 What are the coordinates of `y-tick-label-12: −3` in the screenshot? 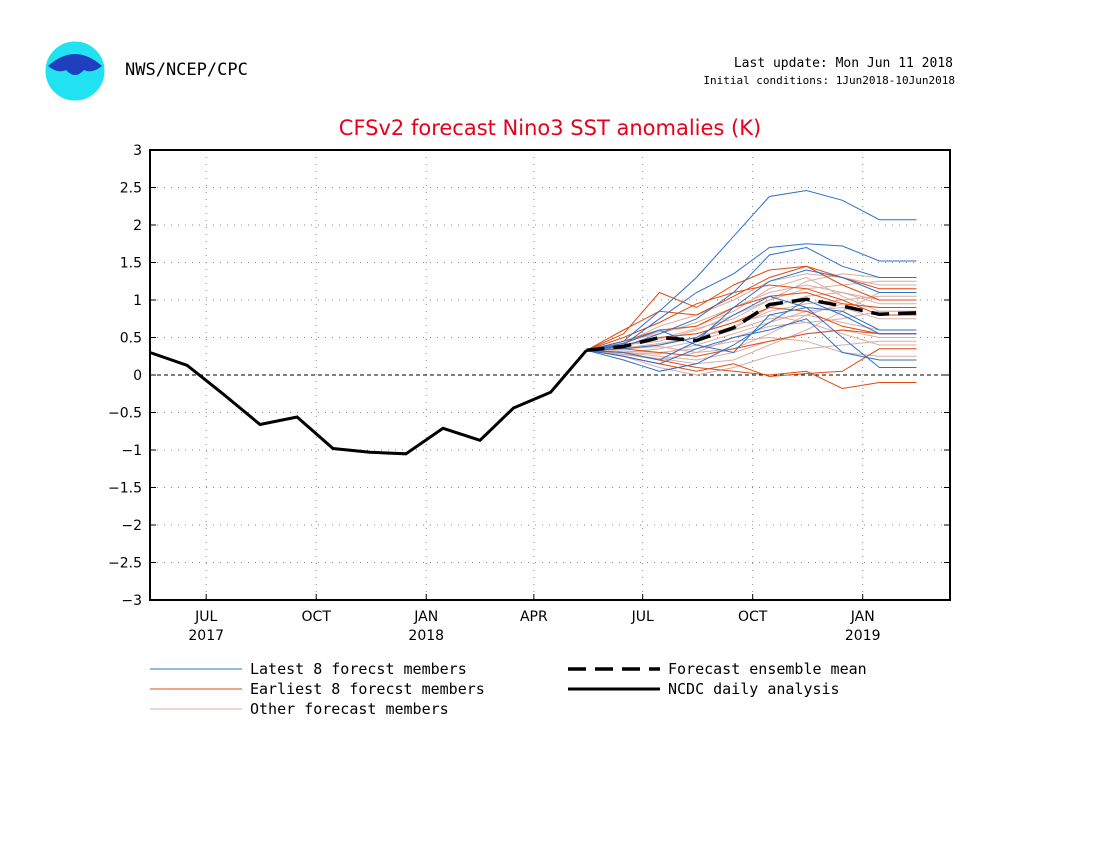 It's located at (131, 601).